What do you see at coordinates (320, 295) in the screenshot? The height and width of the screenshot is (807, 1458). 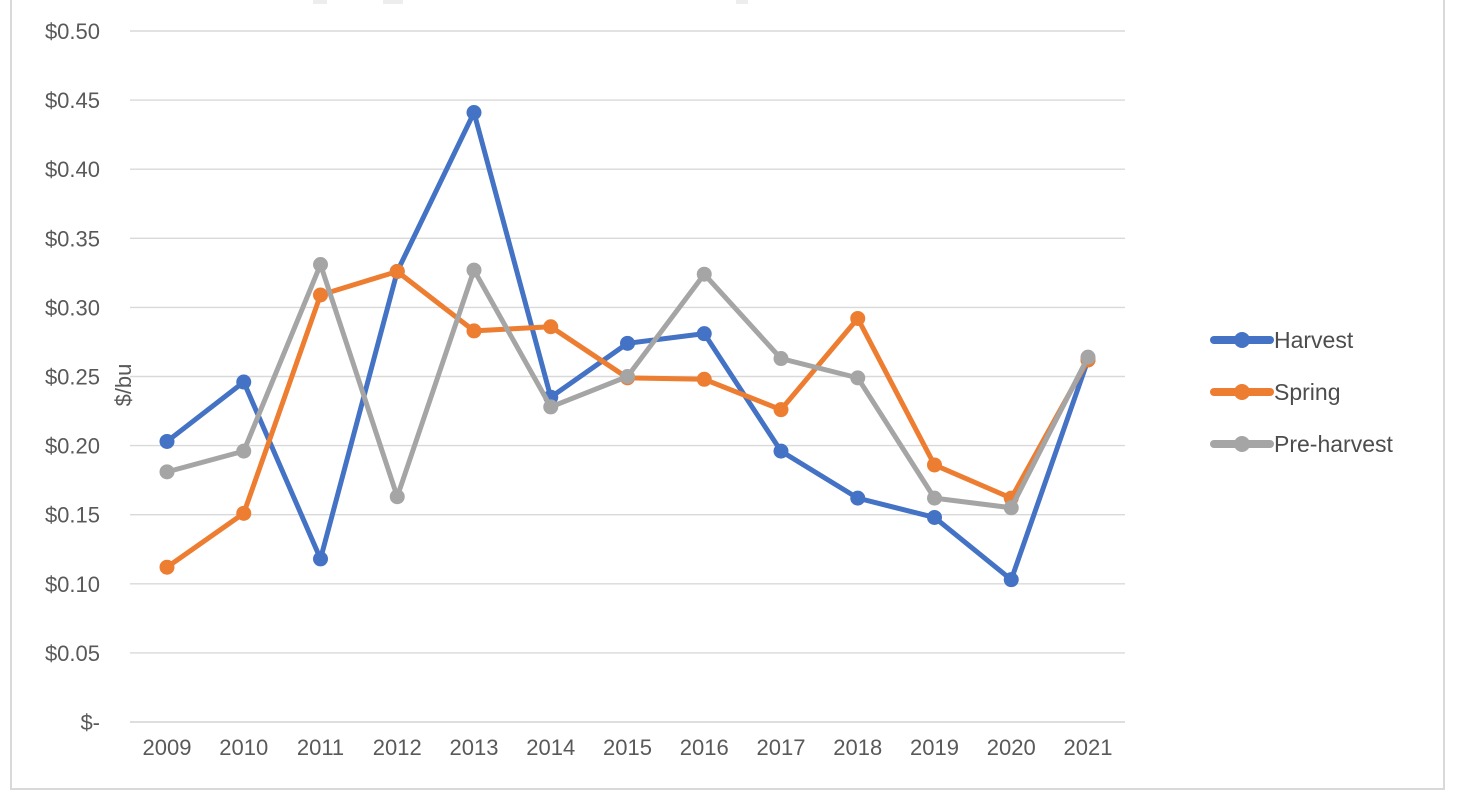 I see `data-point-spring-2011` at bounding box center [320, 295].